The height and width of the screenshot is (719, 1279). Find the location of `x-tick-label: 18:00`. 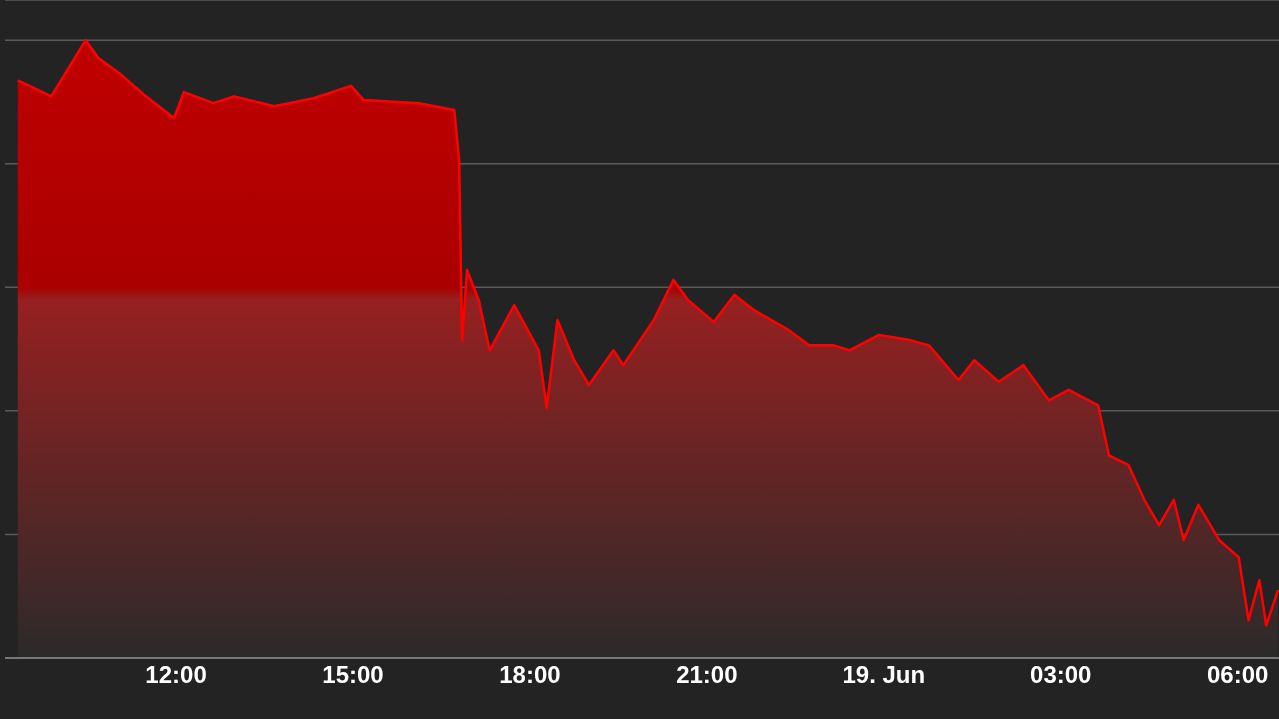

x-tick-label: 18:00 is located at coordinates (530, 675).